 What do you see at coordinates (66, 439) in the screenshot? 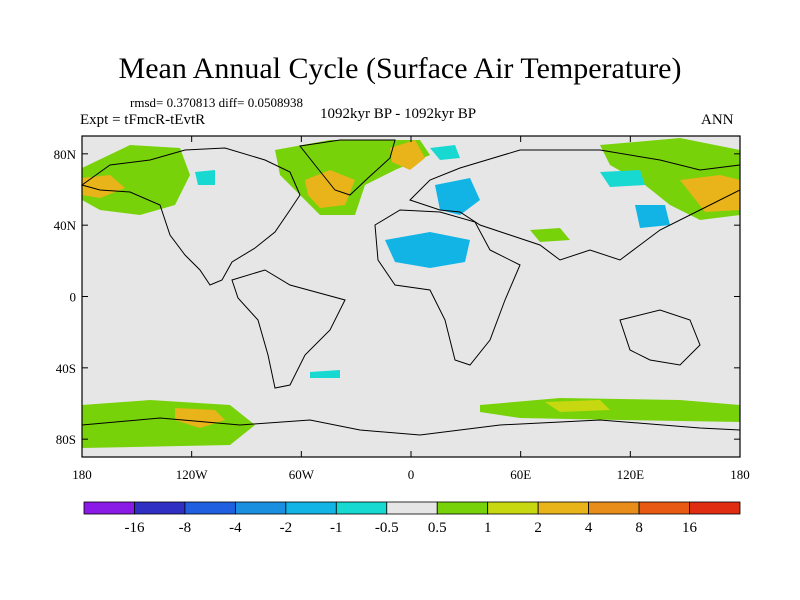
I see `lat-tick-label: 80S` at bounding box center [66, 439].